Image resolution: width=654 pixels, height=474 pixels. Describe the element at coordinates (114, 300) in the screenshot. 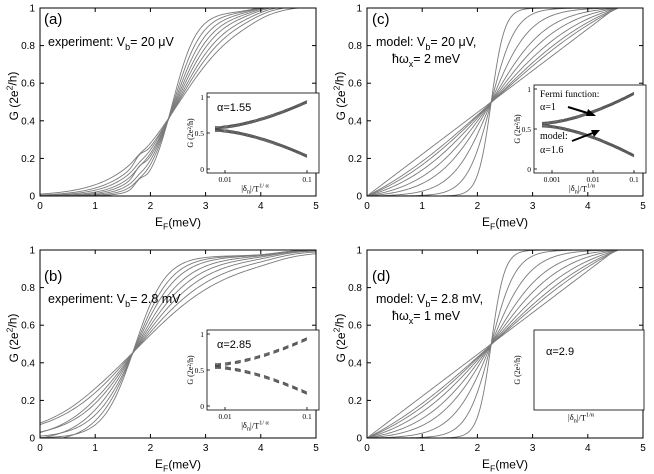

I see `condition-annotation: experiment: Vb= 2.8 mV` at that location.